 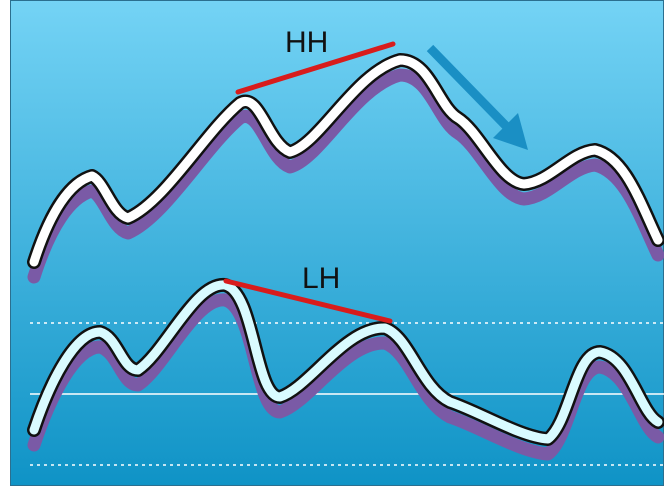 What do you see at coordinates (477, 97) in the screenshot?
I see `down-right-arrow-icon` at bounding box center [477, 97].